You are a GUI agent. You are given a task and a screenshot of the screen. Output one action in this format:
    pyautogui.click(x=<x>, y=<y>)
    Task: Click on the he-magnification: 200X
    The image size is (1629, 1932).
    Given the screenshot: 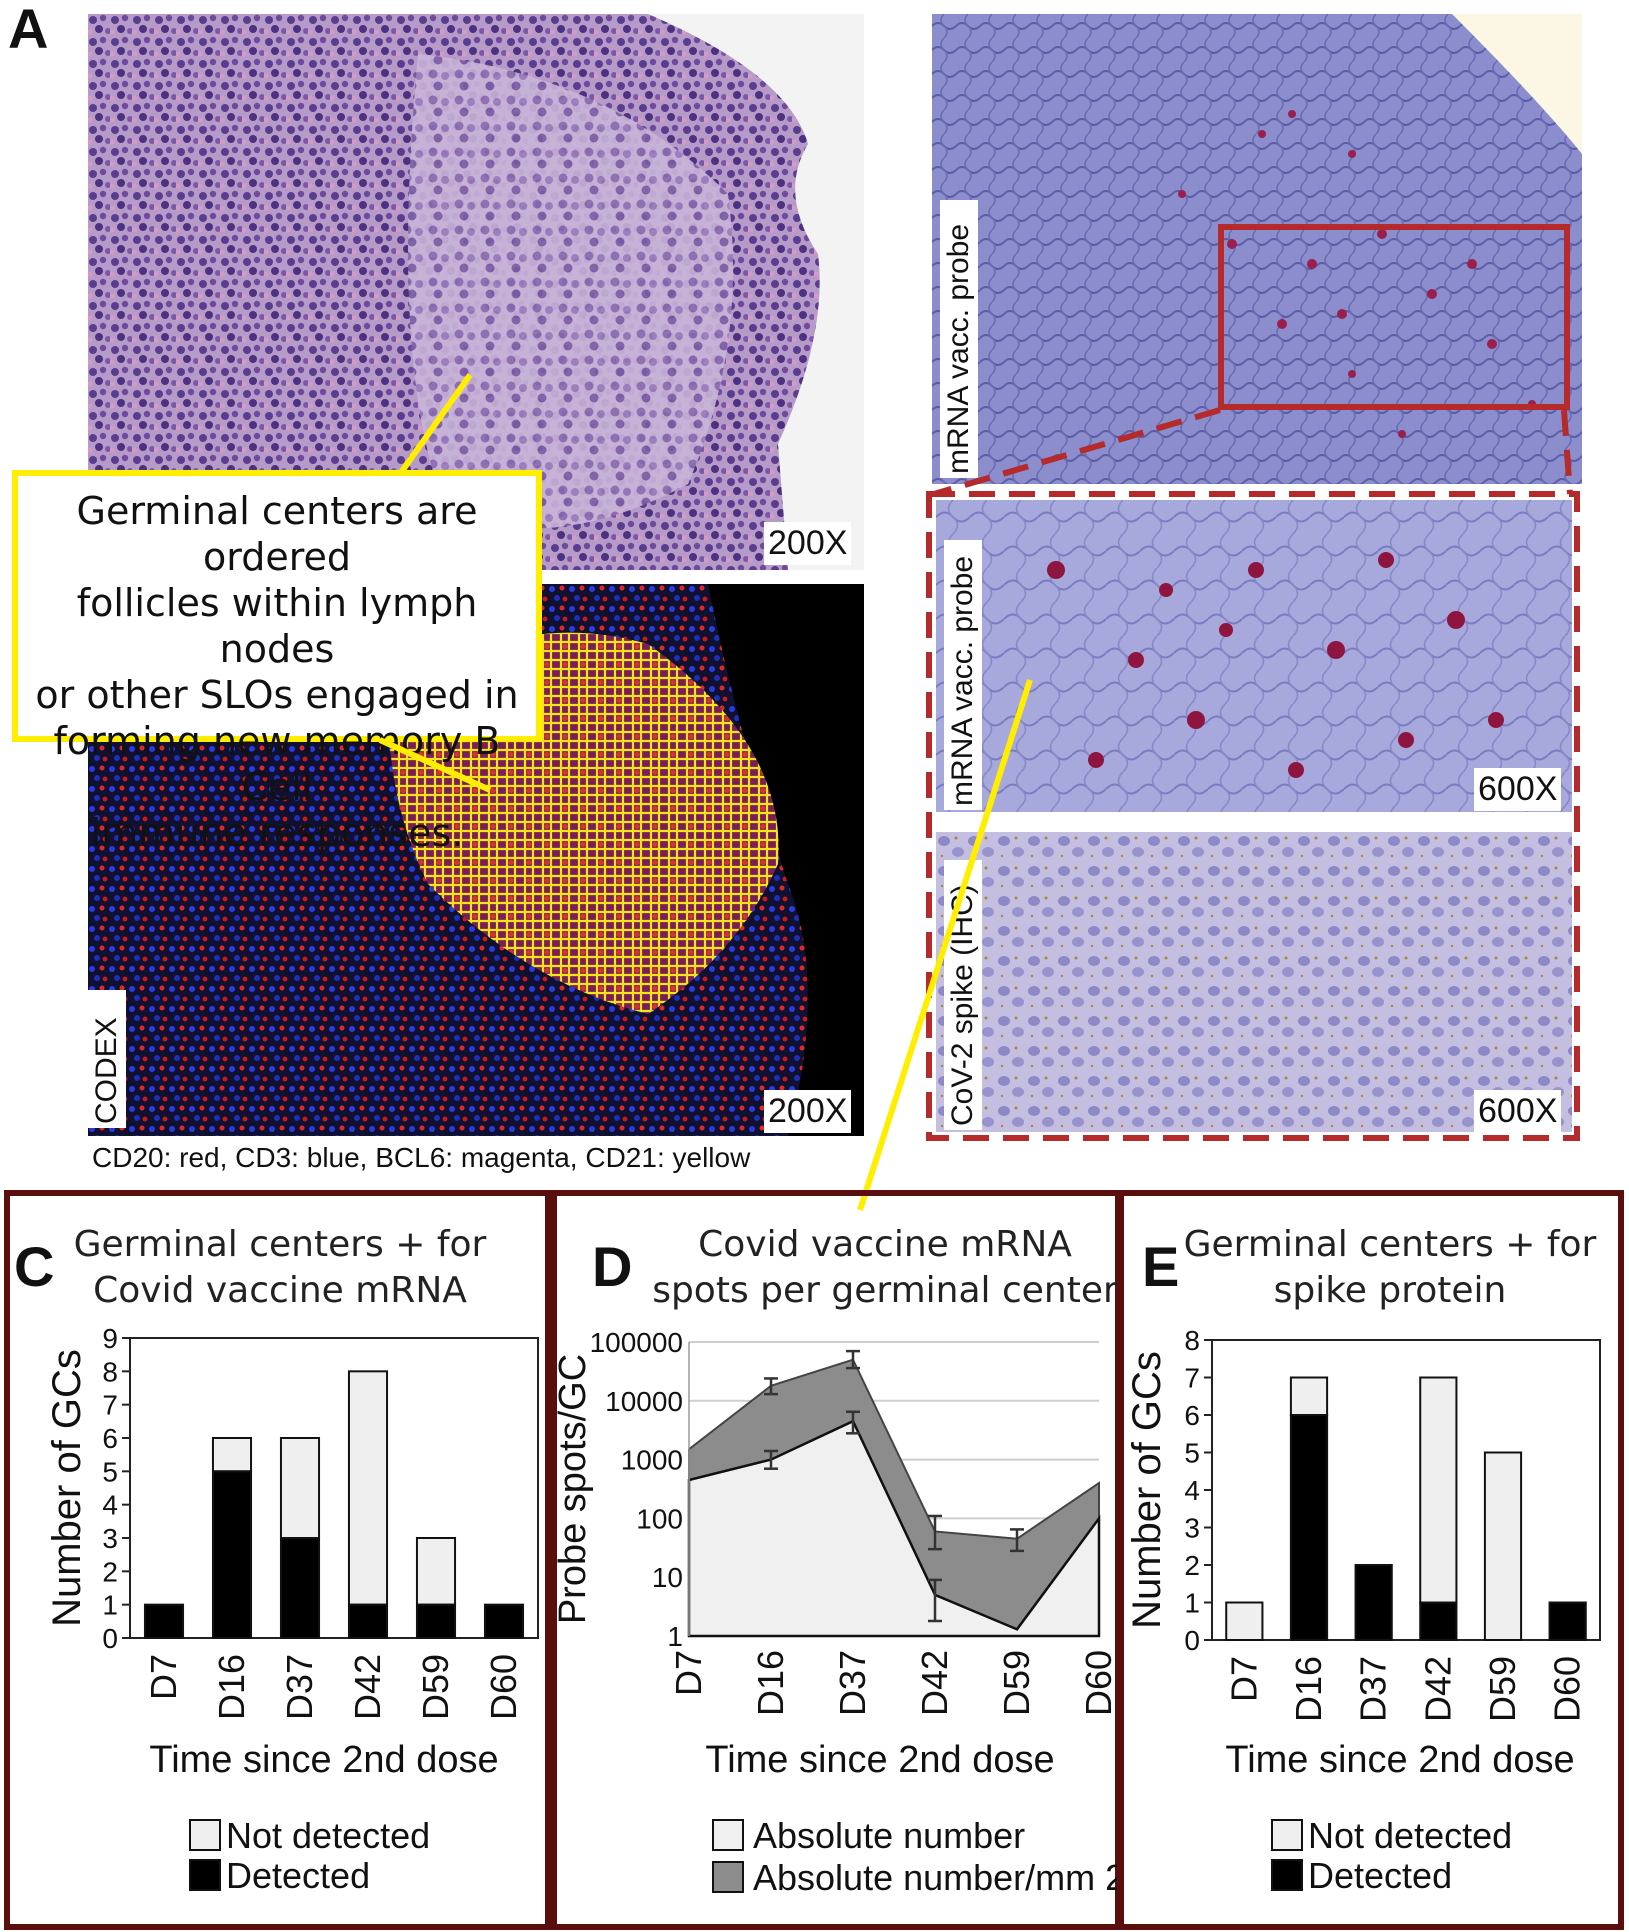 What is the action you would take?
    pyautogui.click(x=808, y=543)
    